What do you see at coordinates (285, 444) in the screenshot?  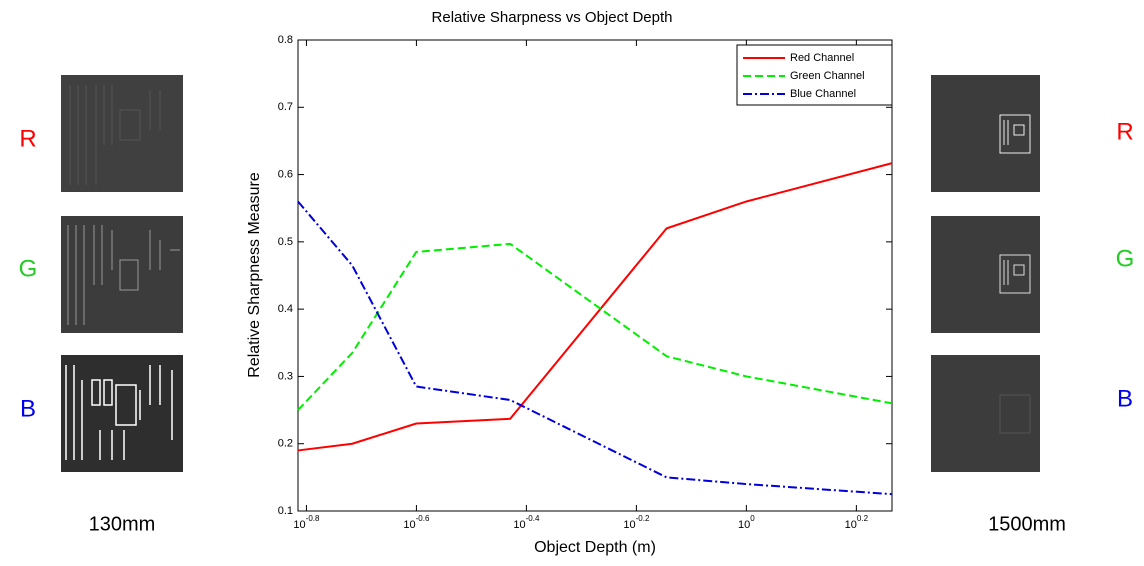 I see `y-tick-label: 0.2` at bounding box center [285, 444].